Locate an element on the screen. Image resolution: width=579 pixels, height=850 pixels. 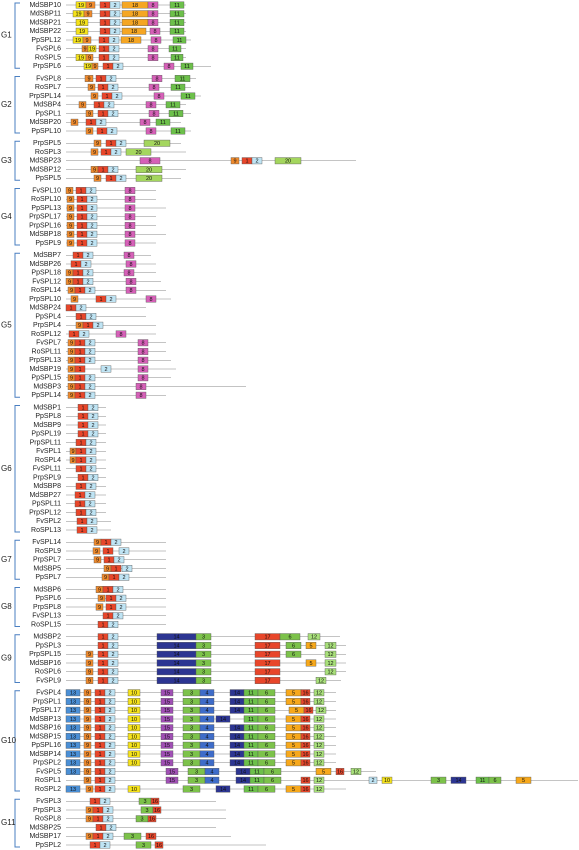
motif-label: 13 is located at coordinates (73, 720).